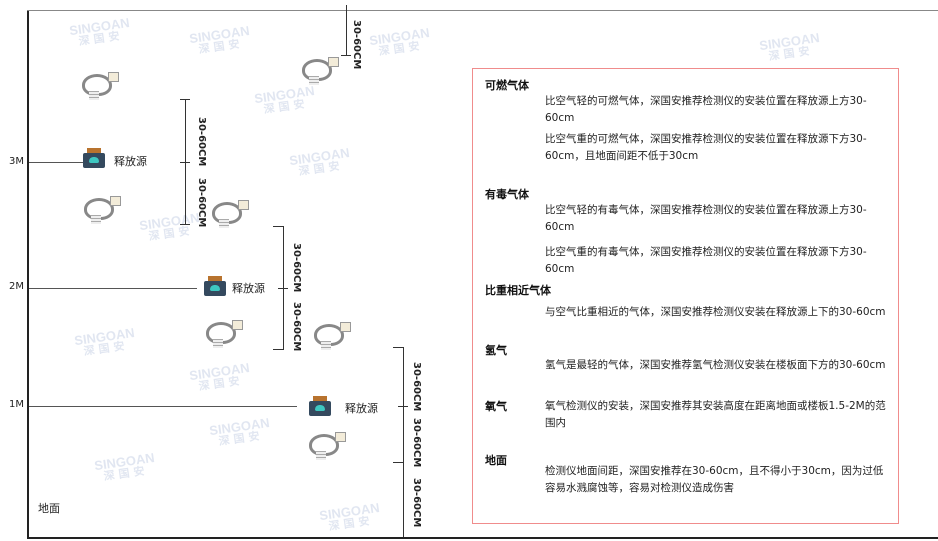  Describe the element at coordinates (715, 414) in the screenshot. I see `section-text: 氧气检测仪的安装，深国安推荐其安装高度在距离地面或楼板1.5-2M的范围内` at that location.